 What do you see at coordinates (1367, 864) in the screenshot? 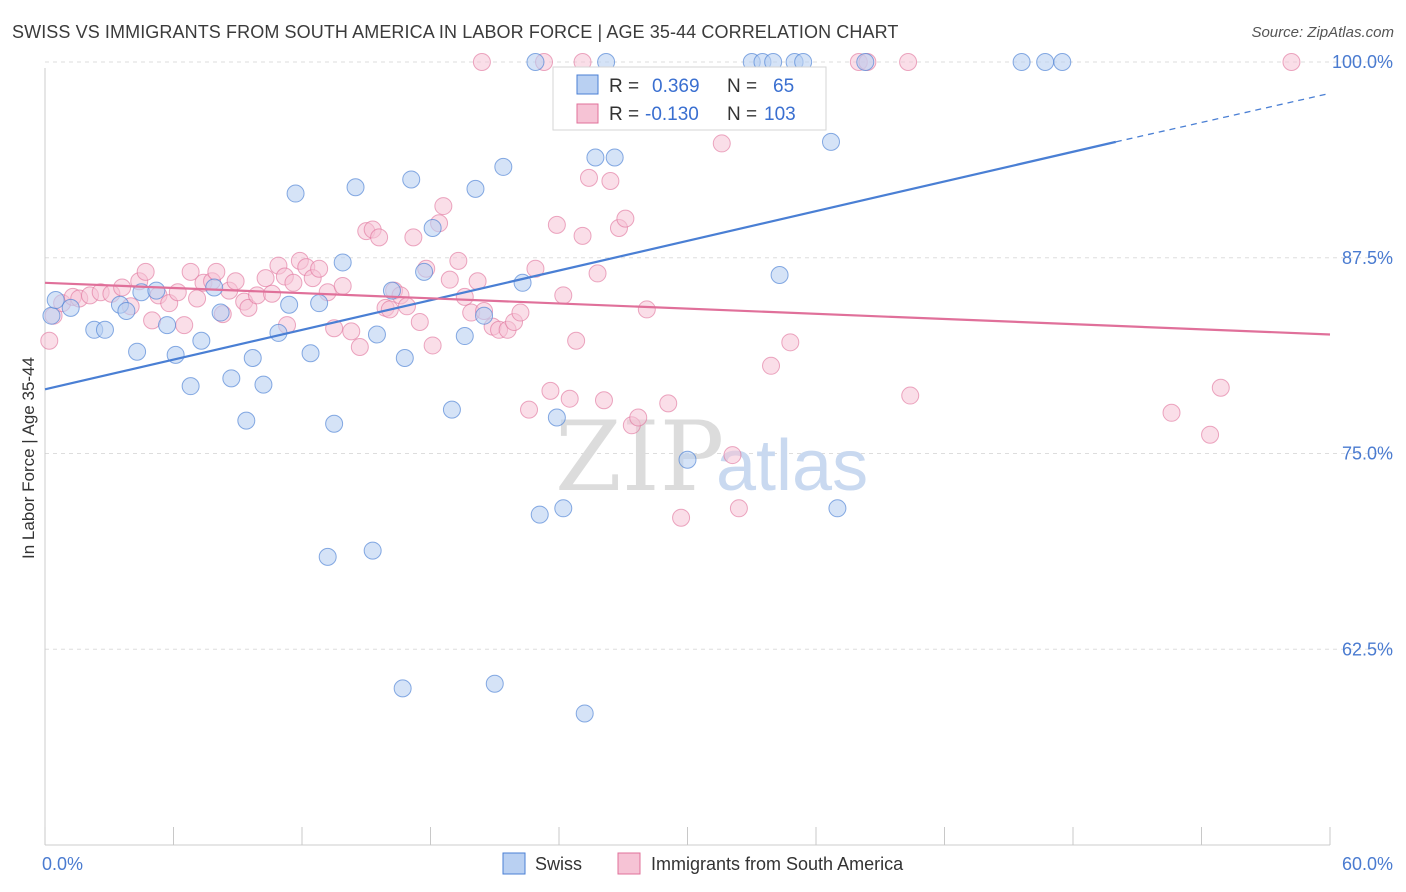
I see `x-tick-label-1: 60.0%` at bounding box center [1367, 864].